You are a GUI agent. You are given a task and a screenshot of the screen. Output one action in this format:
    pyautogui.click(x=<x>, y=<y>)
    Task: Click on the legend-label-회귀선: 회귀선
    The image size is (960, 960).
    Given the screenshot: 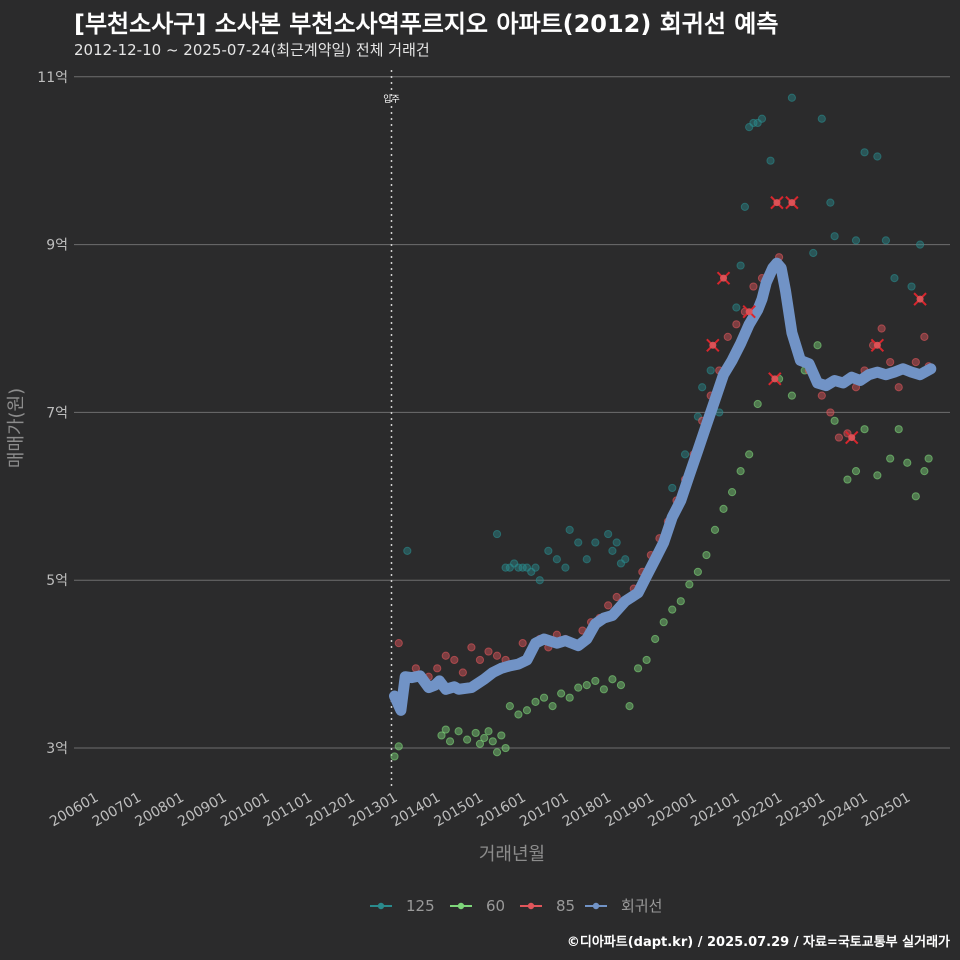 What is the action you would take?
    pyautogui.click(x=641, y=906)
    